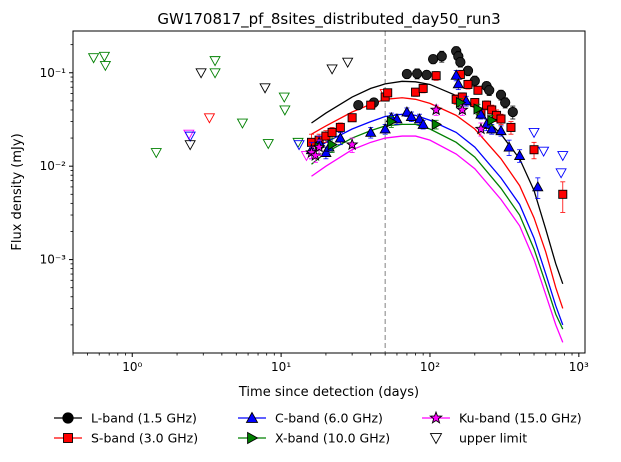  I want to click on legend-item: X-band (10.0 GHz), so click(314, 438).